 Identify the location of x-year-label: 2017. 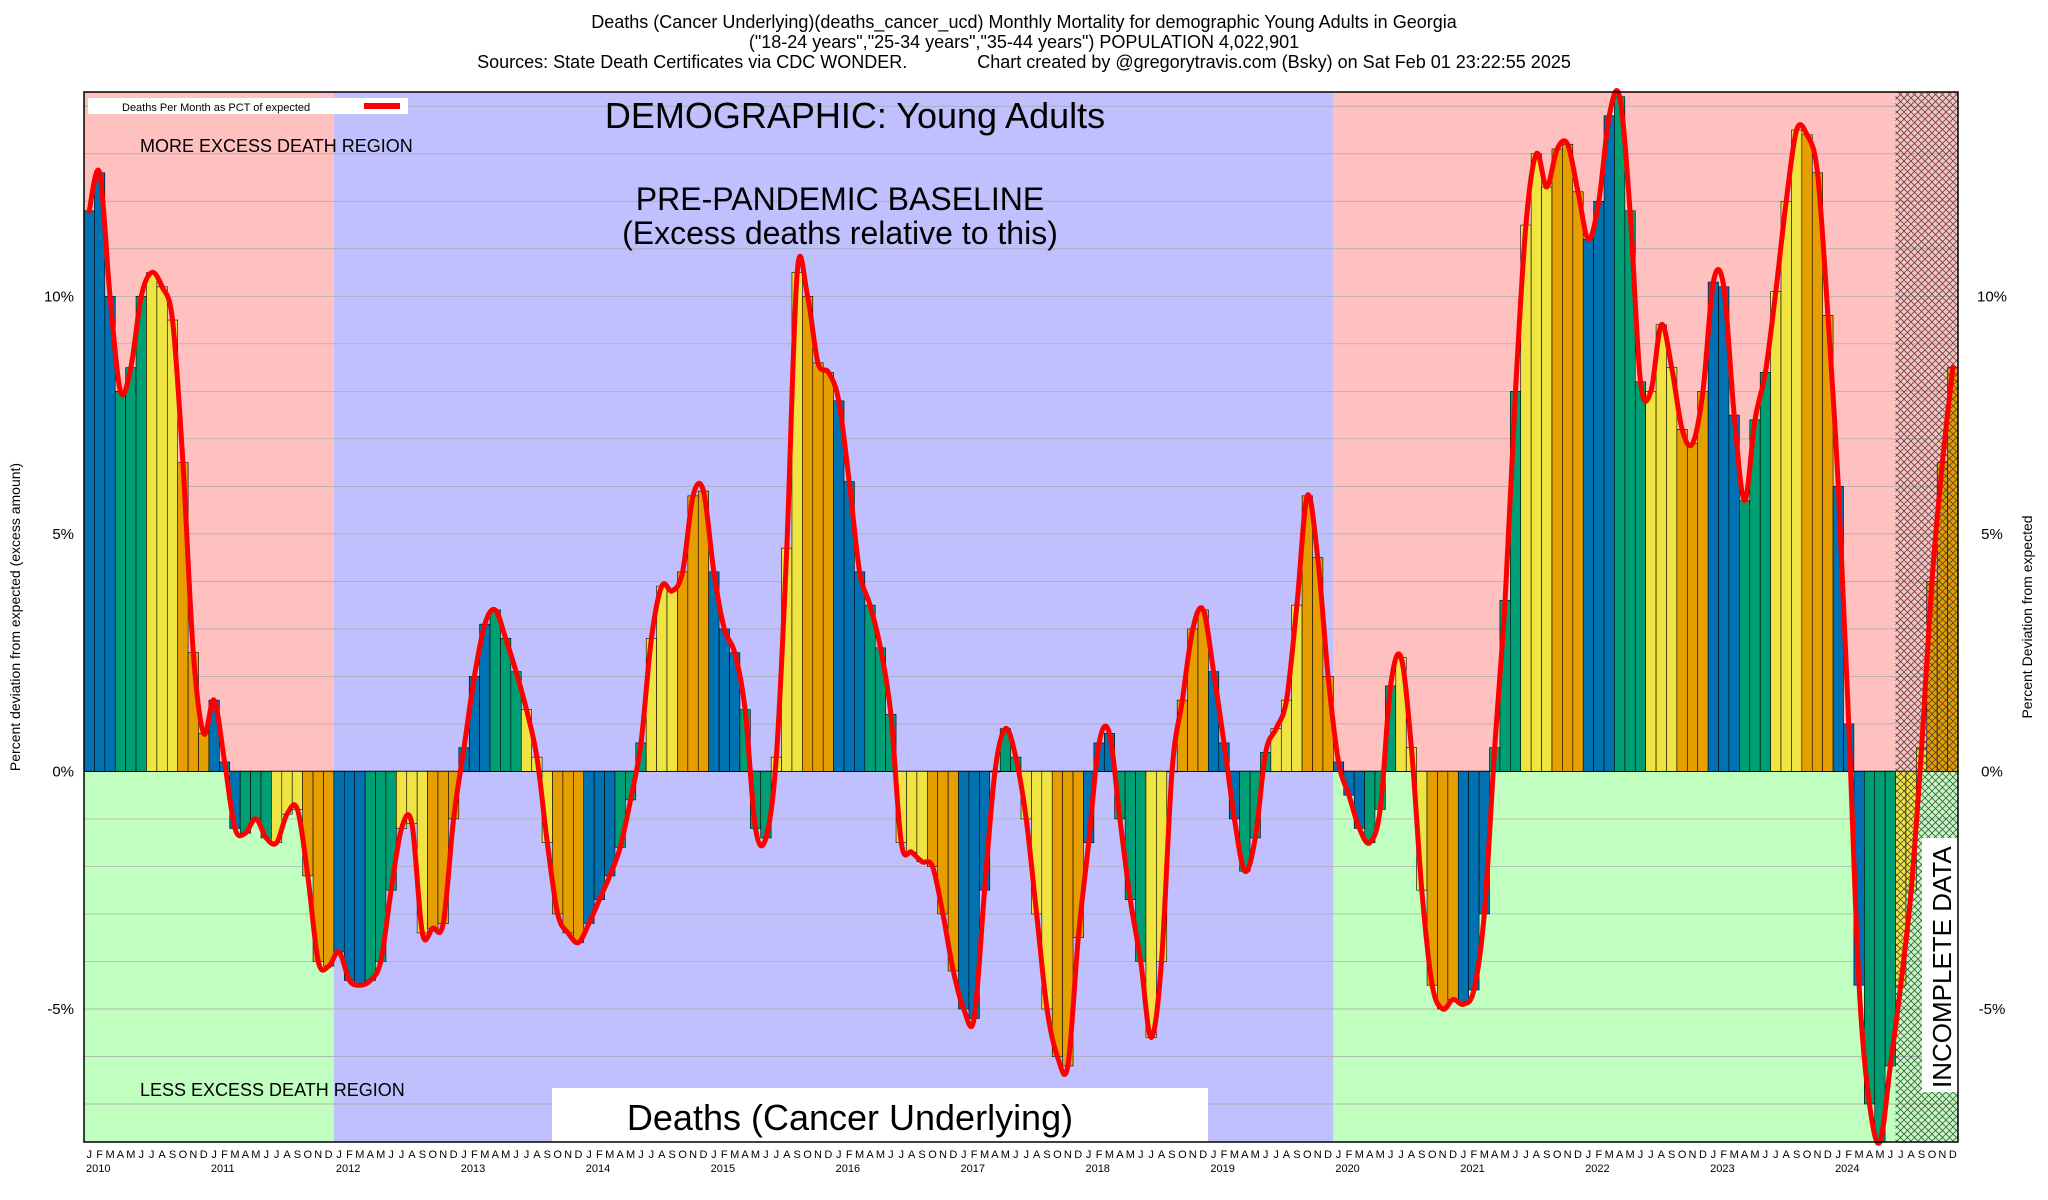
(973, 1169).